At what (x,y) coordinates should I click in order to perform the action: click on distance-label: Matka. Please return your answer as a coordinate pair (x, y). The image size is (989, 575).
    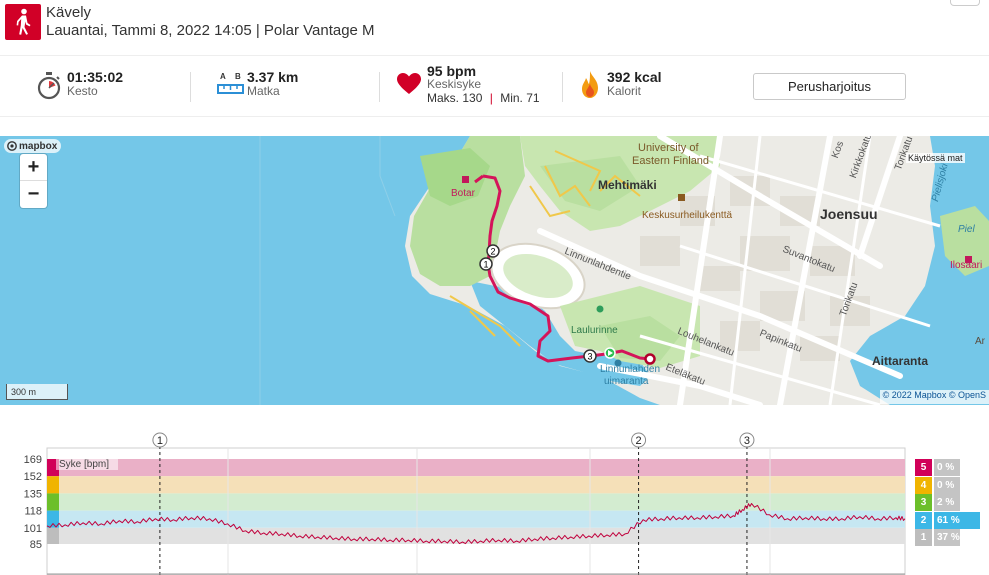
    Looking at the image, I should click on (263, 91).